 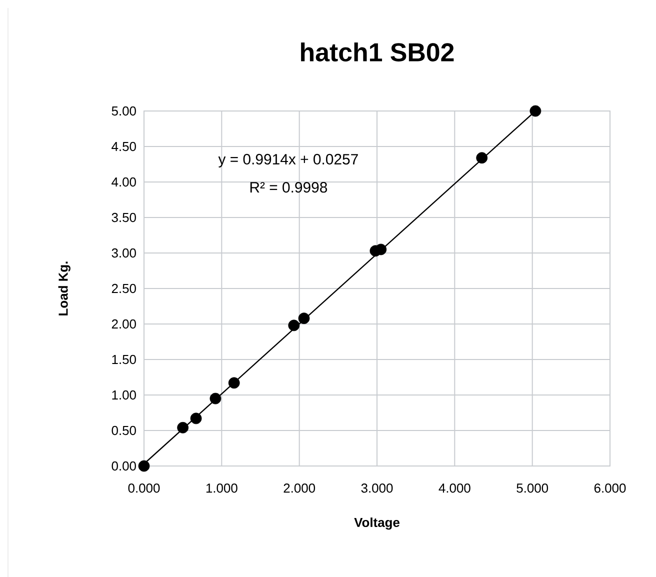 What do you see at coordinates (377, 488) in the screenshot?
I see `x-tick-label: 3.000` at bounding box center [377, 488].